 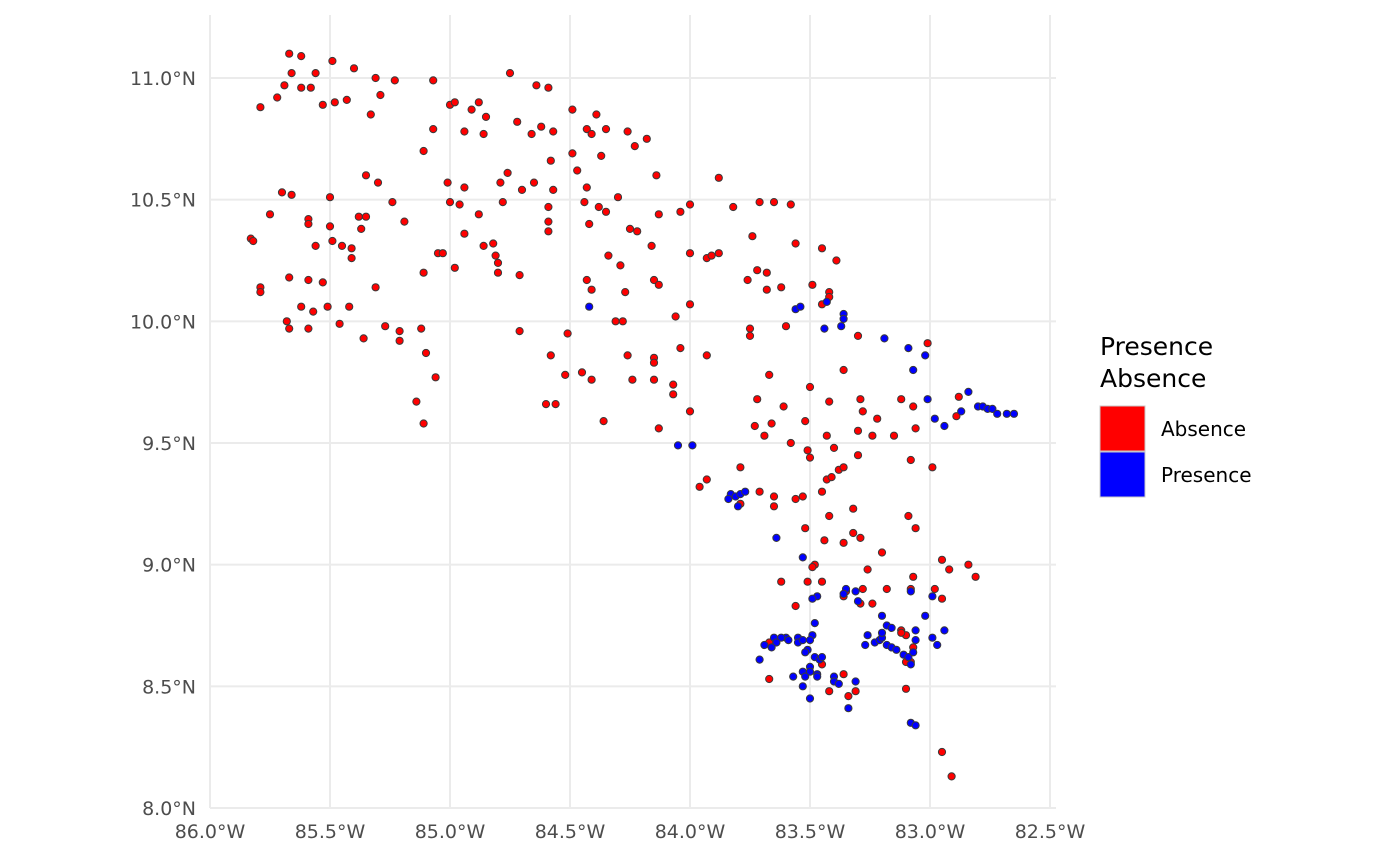 I want to click on y-tick-label-2: 9.0°N, so click(x=169, y=566).